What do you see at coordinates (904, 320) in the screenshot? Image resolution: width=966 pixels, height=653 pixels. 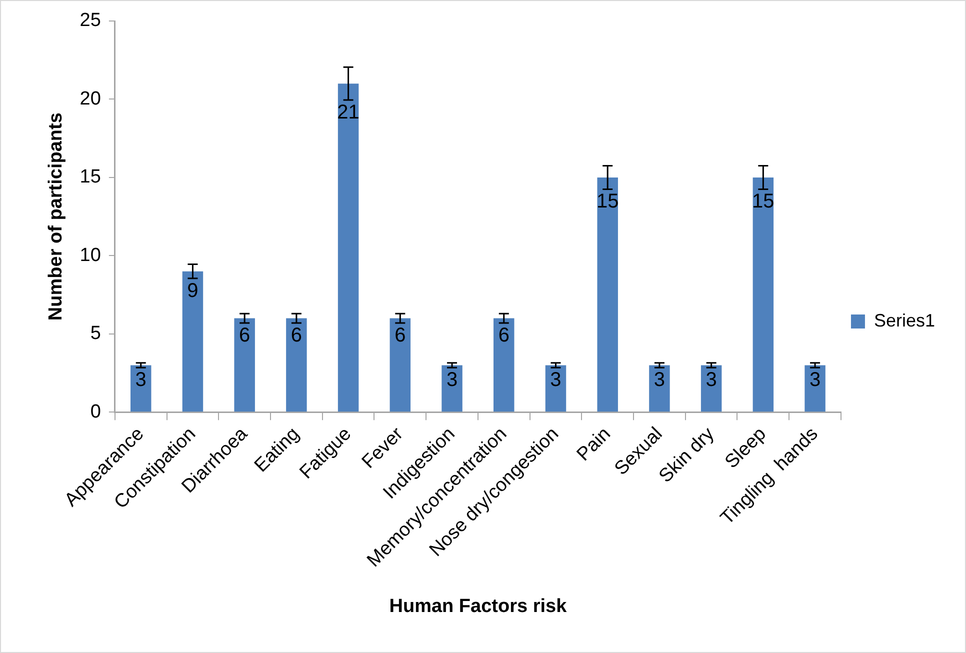 I see `legend-label: Series1` at bounding box center [904, 320].